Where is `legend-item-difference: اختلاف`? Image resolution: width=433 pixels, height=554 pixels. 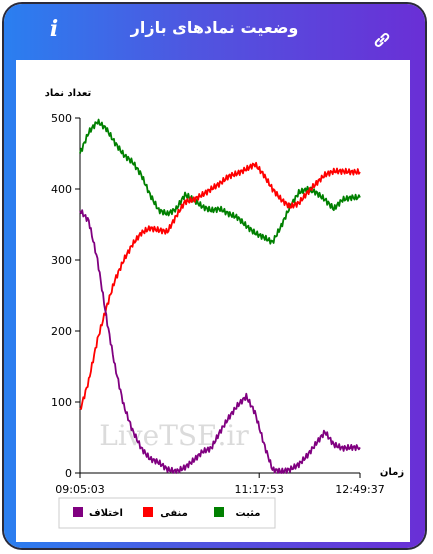
legend-item-difference: اختلاف is located at coordinates (98, 513).